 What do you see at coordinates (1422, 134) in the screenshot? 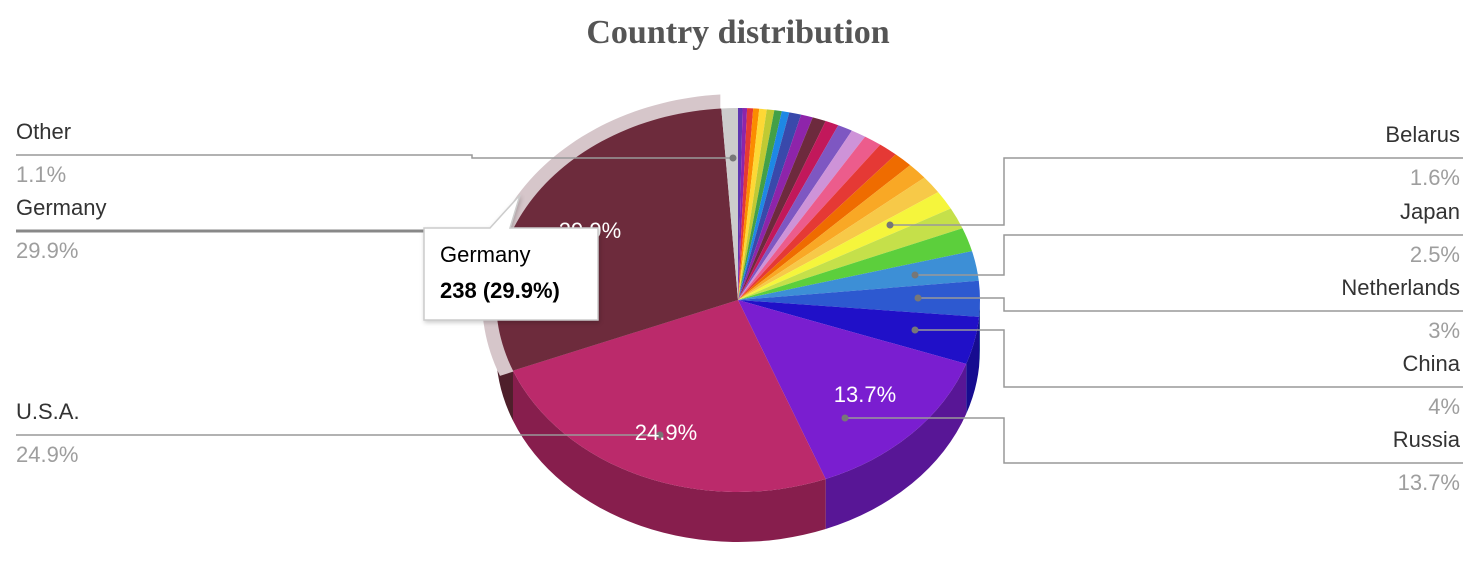
I see `legend-label: Belarus` at bounding box center [1422, 134].